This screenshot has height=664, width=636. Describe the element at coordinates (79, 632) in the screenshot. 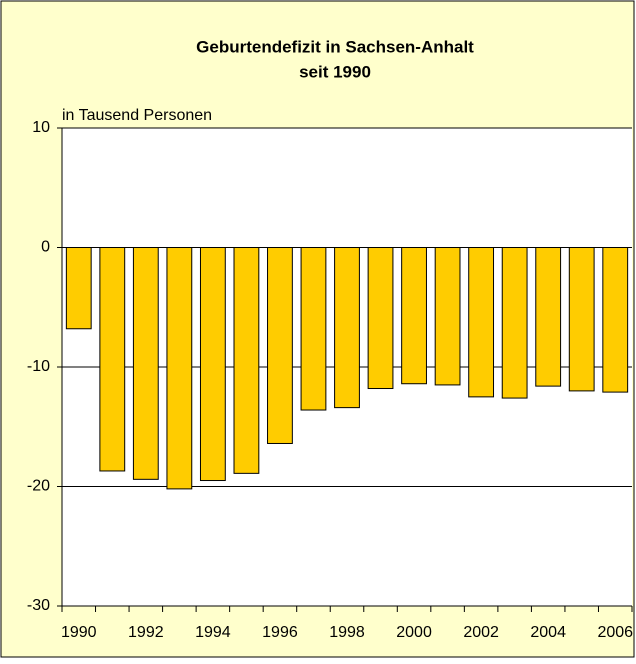

I see `x-tick-label: 1990` at that location.